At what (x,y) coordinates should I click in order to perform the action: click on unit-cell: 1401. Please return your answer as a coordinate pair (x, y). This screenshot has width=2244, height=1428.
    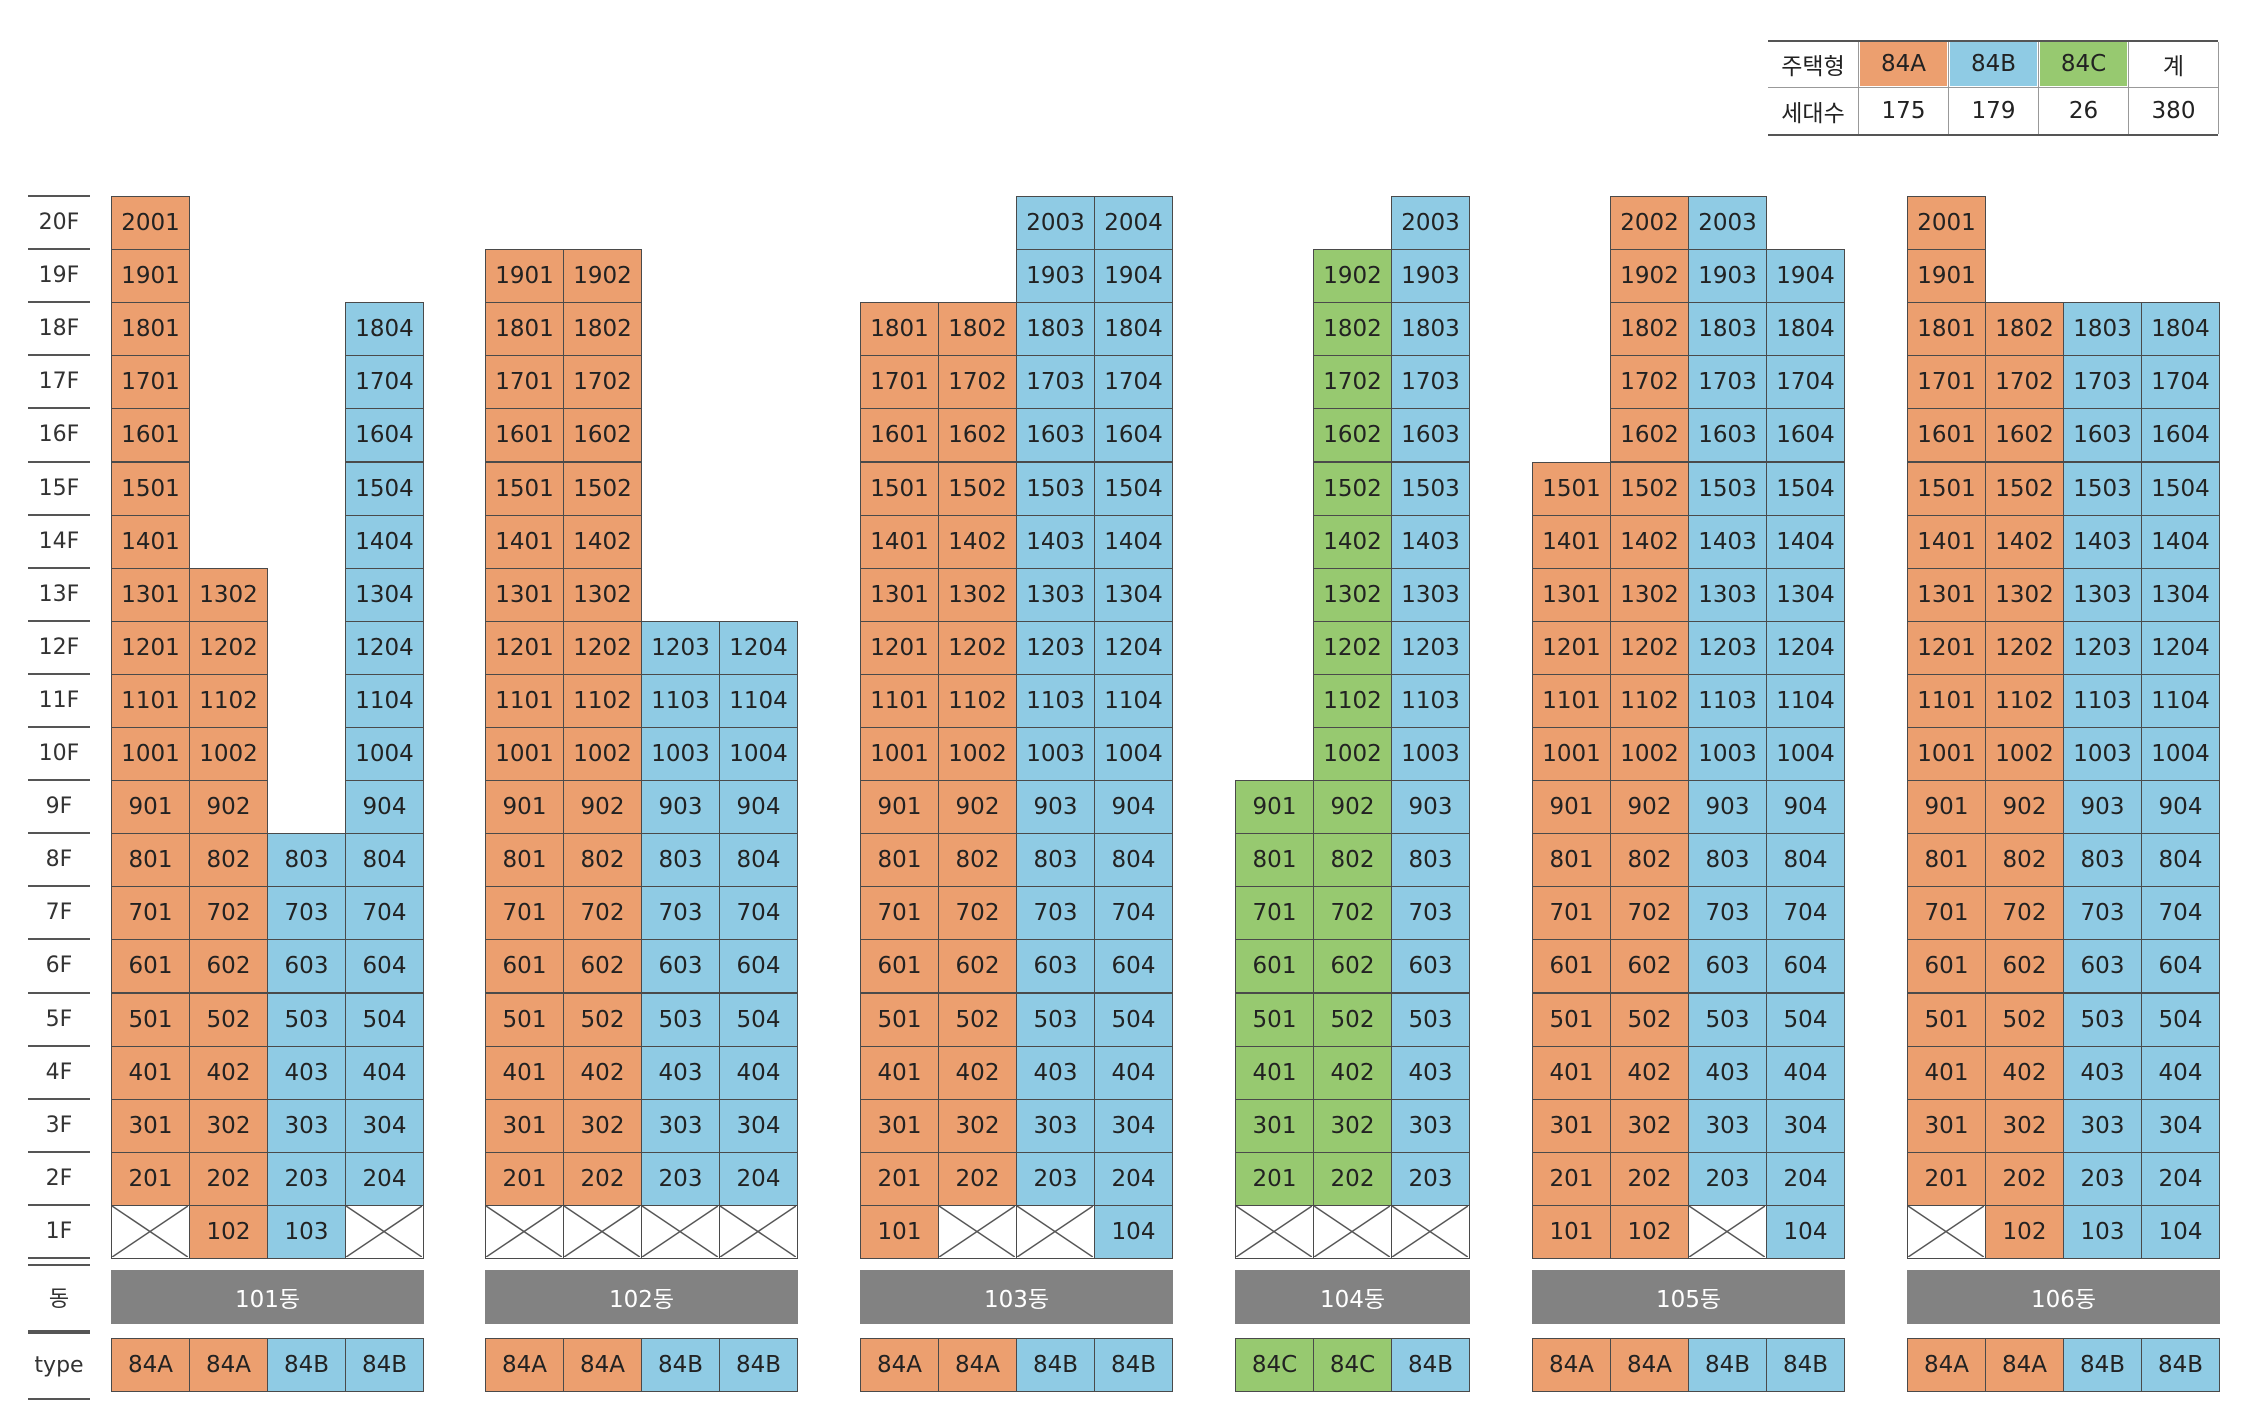
    Looking at the image, I should click on (150, 541).